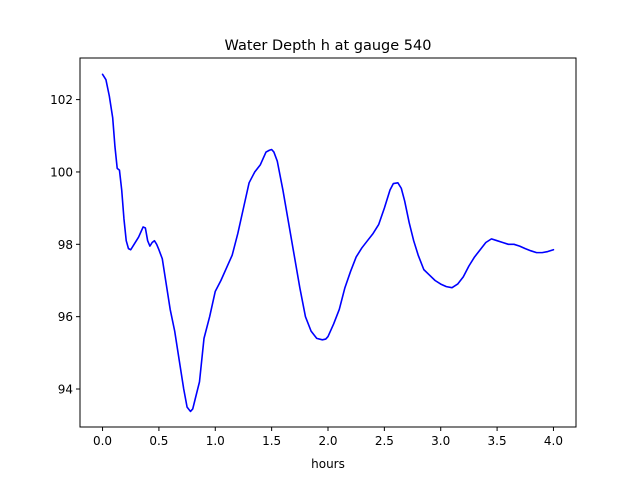 The image size is (640, 484). I want to click on x-tick-label: 1.5, so click(271, 441).